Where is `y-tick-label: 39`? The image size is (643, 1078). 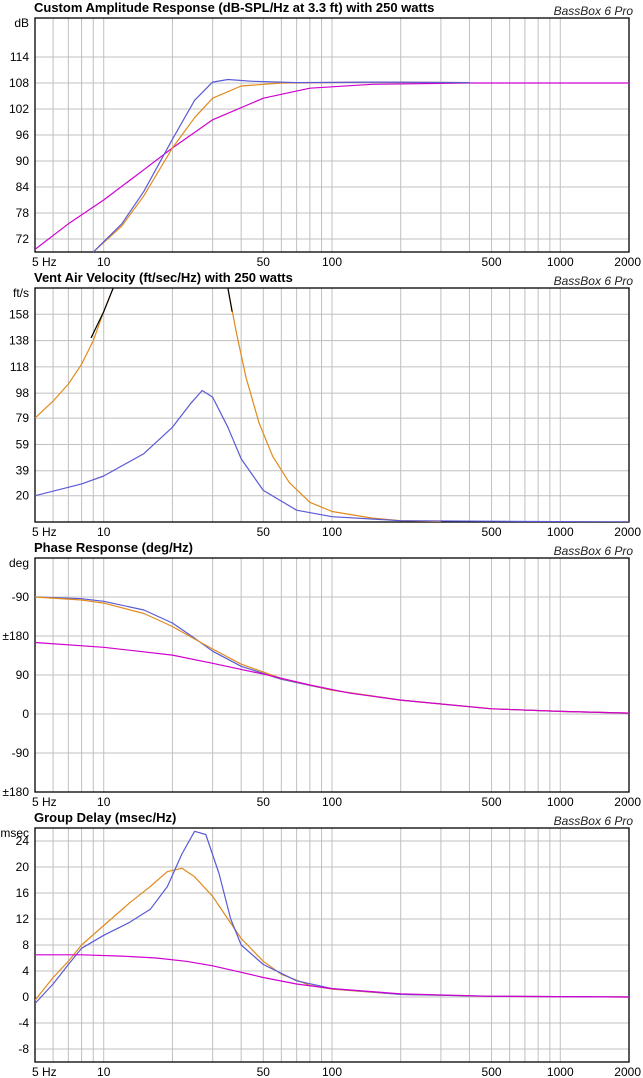
y-tick-label: 39 is located at coordinates (23, 471).